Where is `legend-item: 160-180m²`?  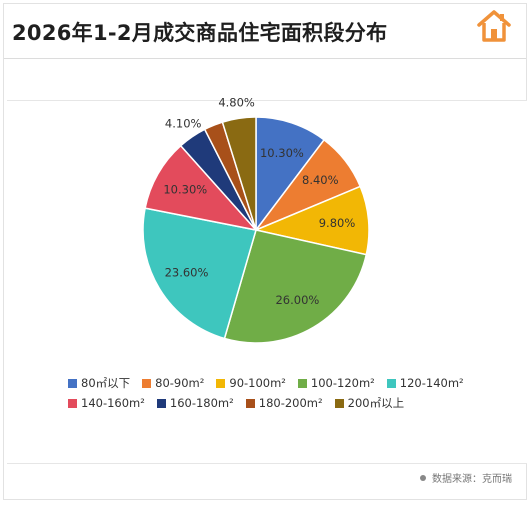
legend-item: 160-180m² is located at coordinates (195, 403).